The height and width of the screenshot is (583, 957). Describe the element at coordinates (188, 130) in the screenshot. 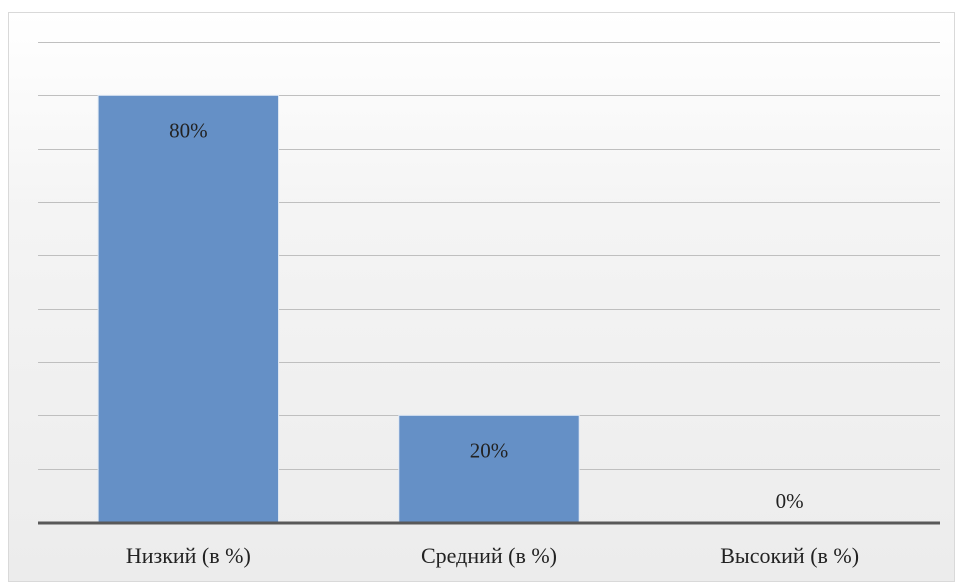

I see `data-label-1: 80%` at that location.